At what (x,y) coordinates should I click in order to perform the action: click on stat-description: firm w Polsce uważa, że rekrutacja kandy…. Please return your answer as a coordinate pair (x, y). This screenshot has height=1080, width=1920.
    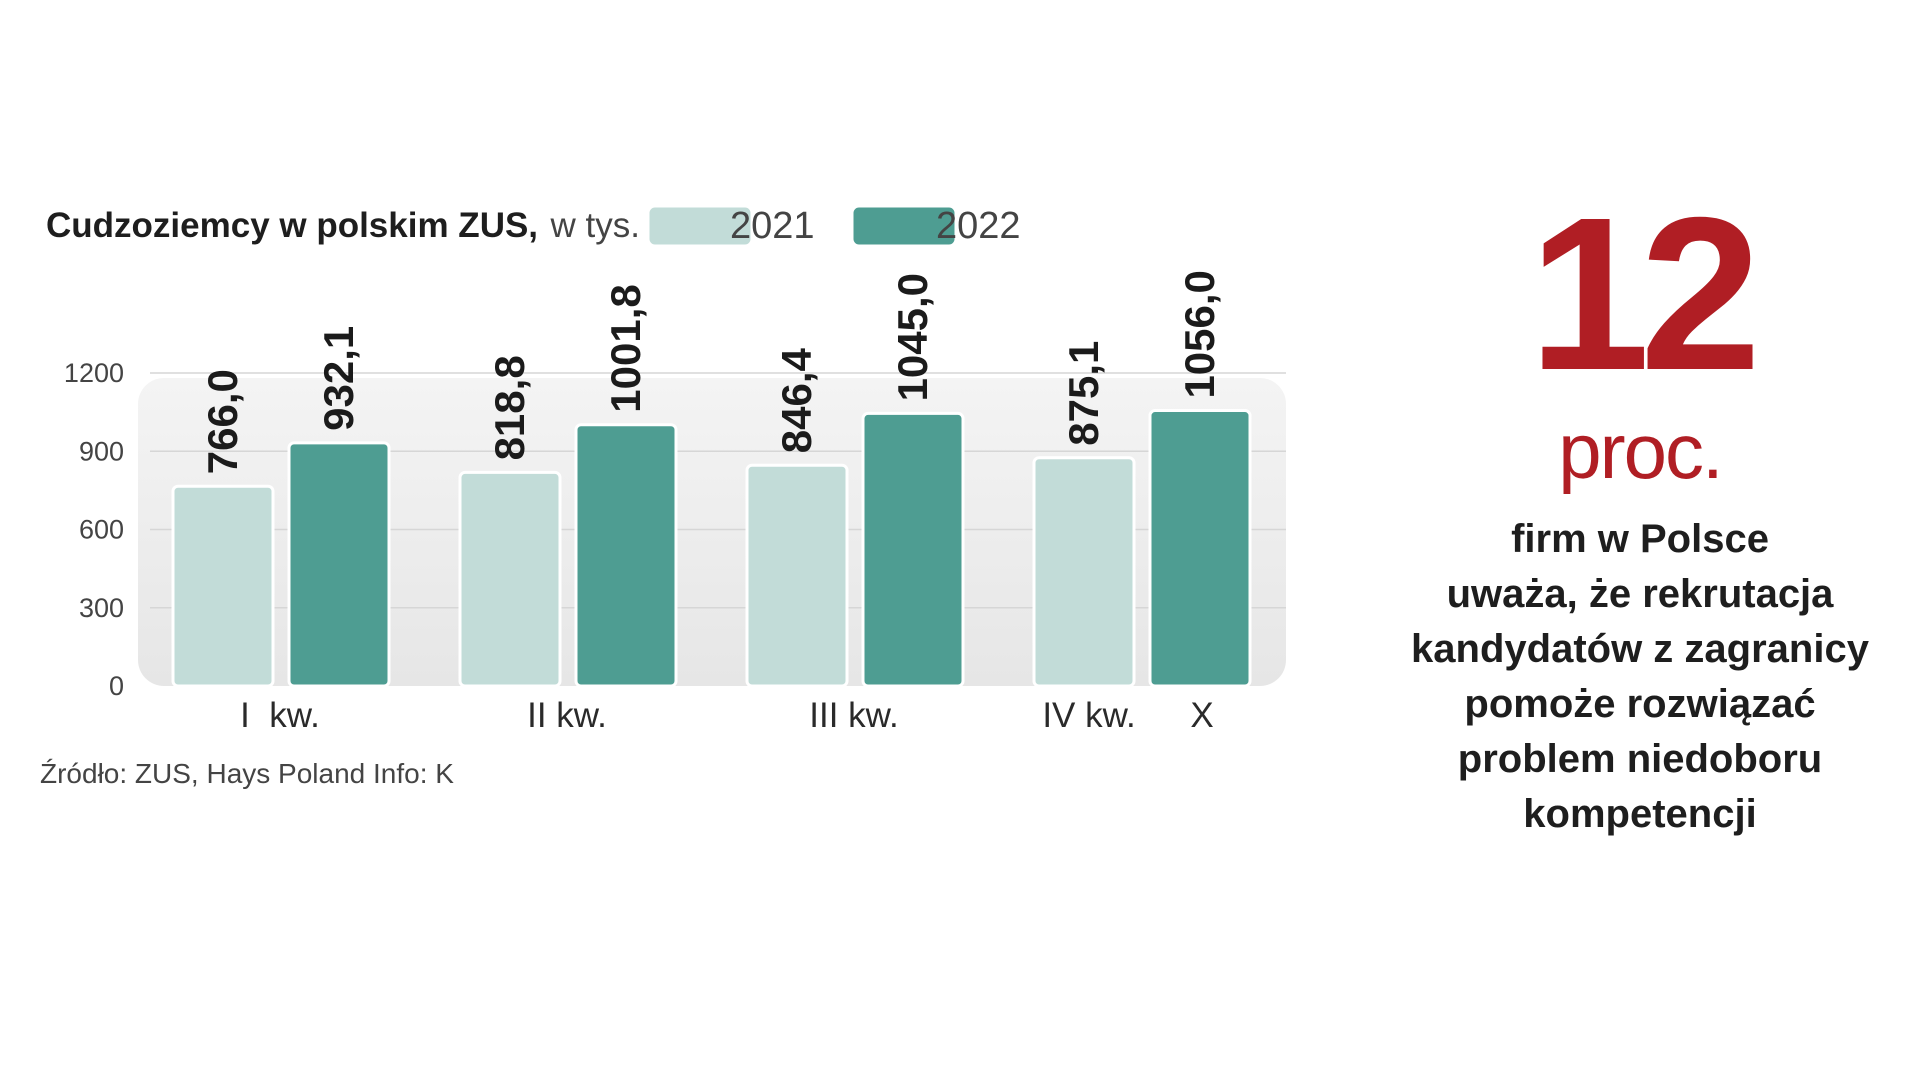
    Looking at the image, I should click on (1640, 677).